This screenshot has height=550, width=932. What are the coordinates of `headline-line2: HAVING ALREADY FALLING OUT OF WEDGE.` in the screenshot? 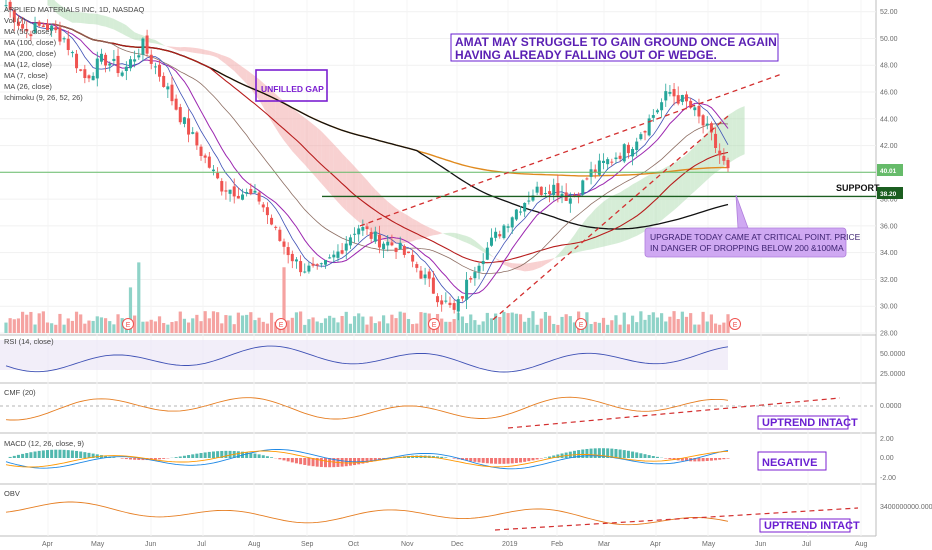 It's located at (586, 55).